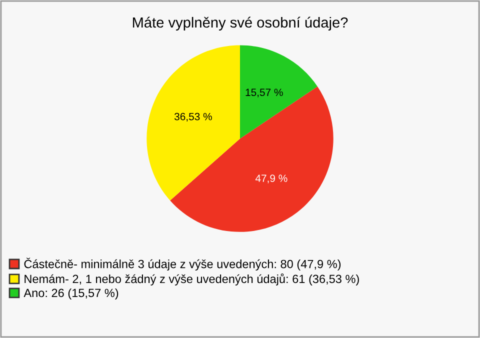 The width and height of the screenshot is (480, 338). Describe the element at coordinates (193, 117) in the screenshot. I see `data-label: 36,53 %` at that location.